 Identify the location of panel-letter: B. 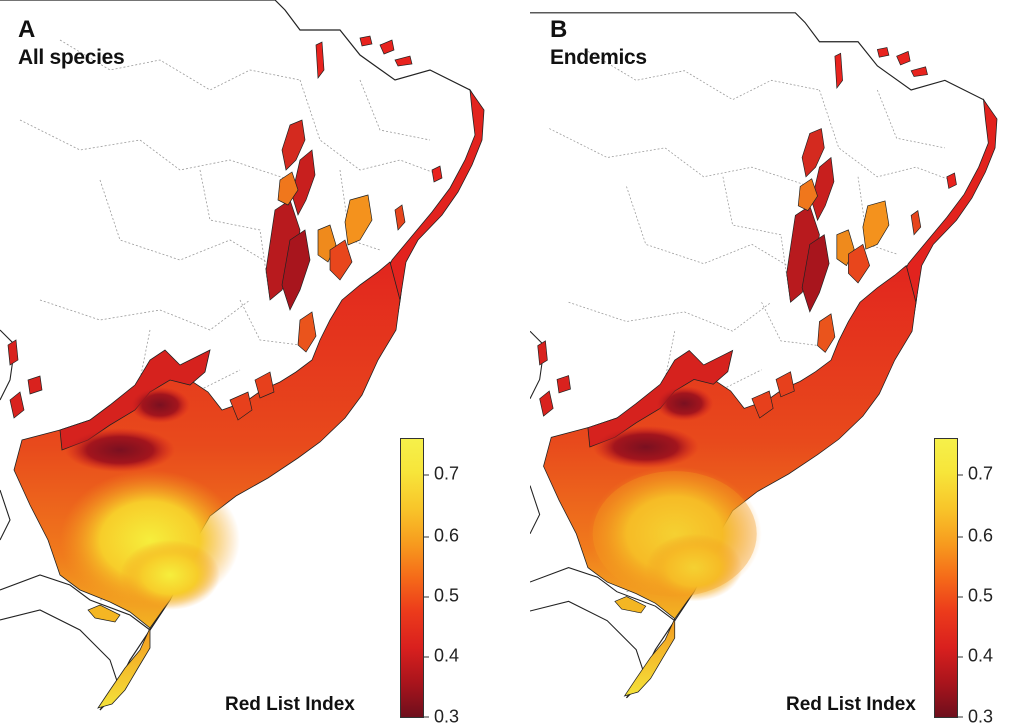
(558, 29).